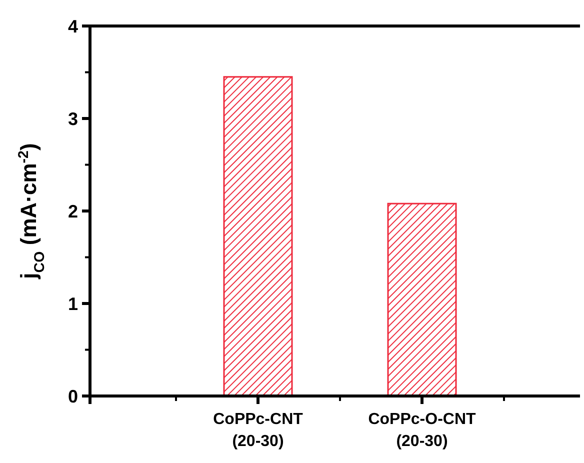  Describe the element at coordinates (73, 211) in the screenshot. I see `y-tick-label: 2` at that location.